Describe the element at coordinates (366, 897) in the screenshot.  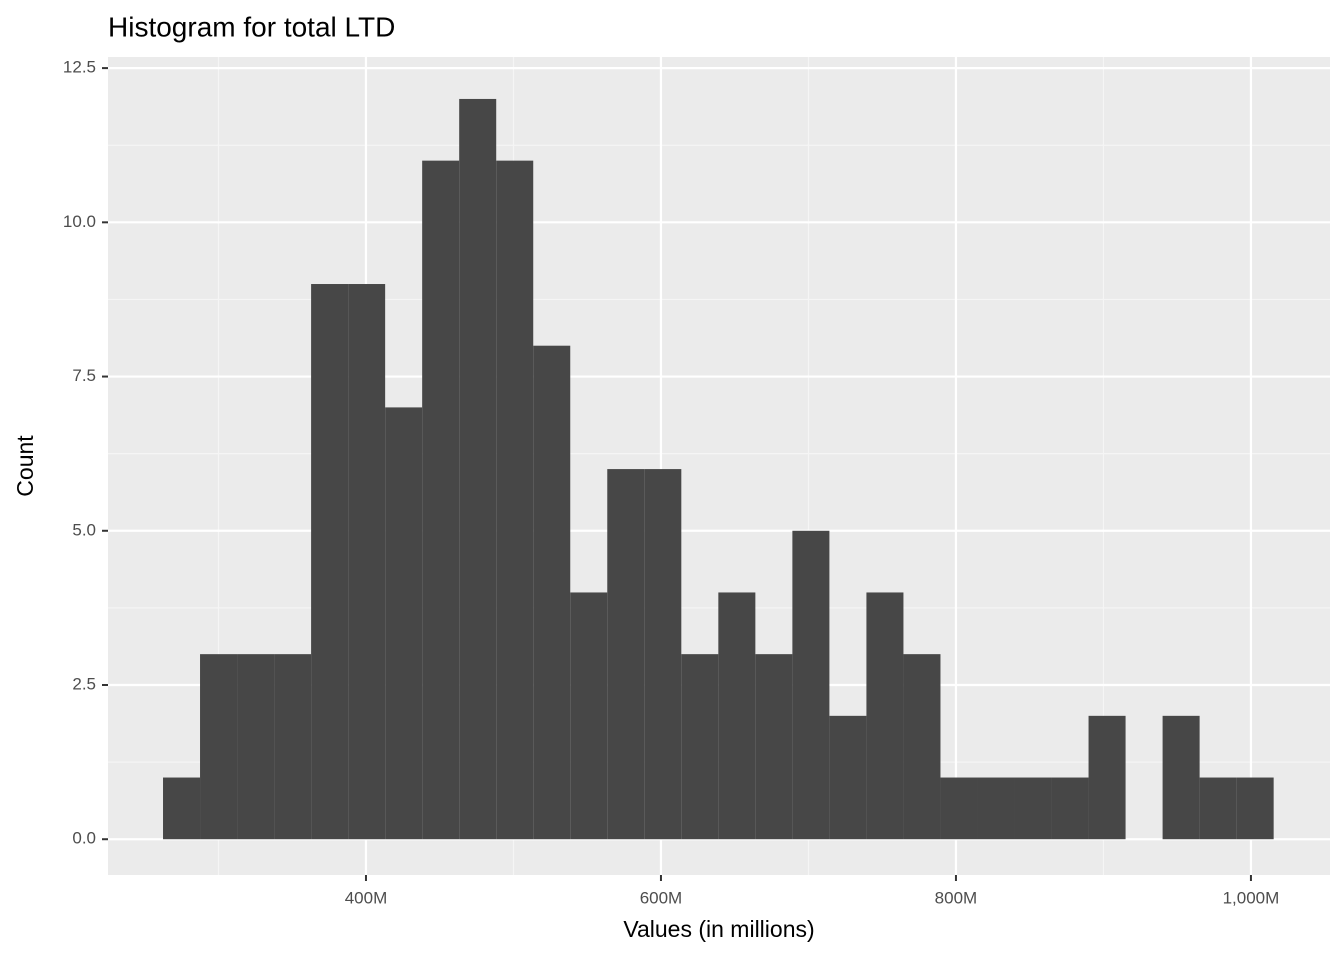
I see `x-tick-label: 400M` at that location.